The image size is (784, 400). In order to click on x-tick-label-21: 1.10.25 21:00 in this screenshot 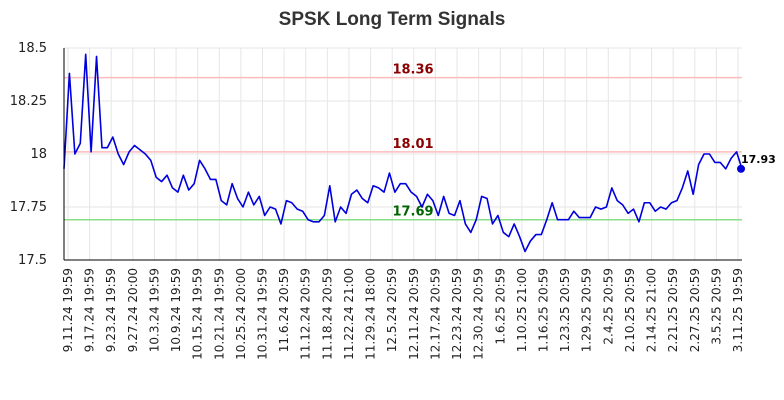, I will do `click(522, 310)`.